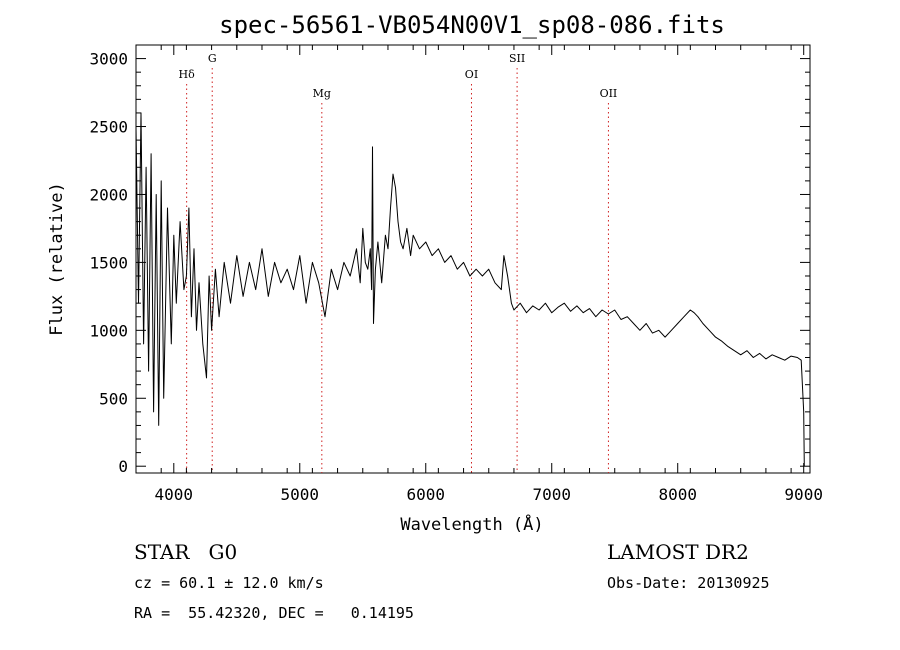  Describe the element at coordinates (212, 58) in the screenshot. I see `spectral-line-label: G` at that location.